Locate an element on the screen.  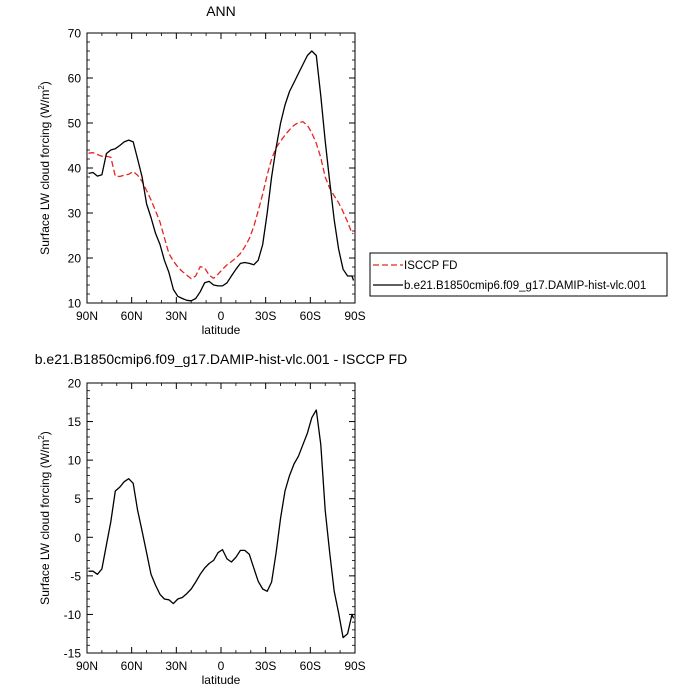
y-tick-label: 0 is located at coordinates (77, 538).